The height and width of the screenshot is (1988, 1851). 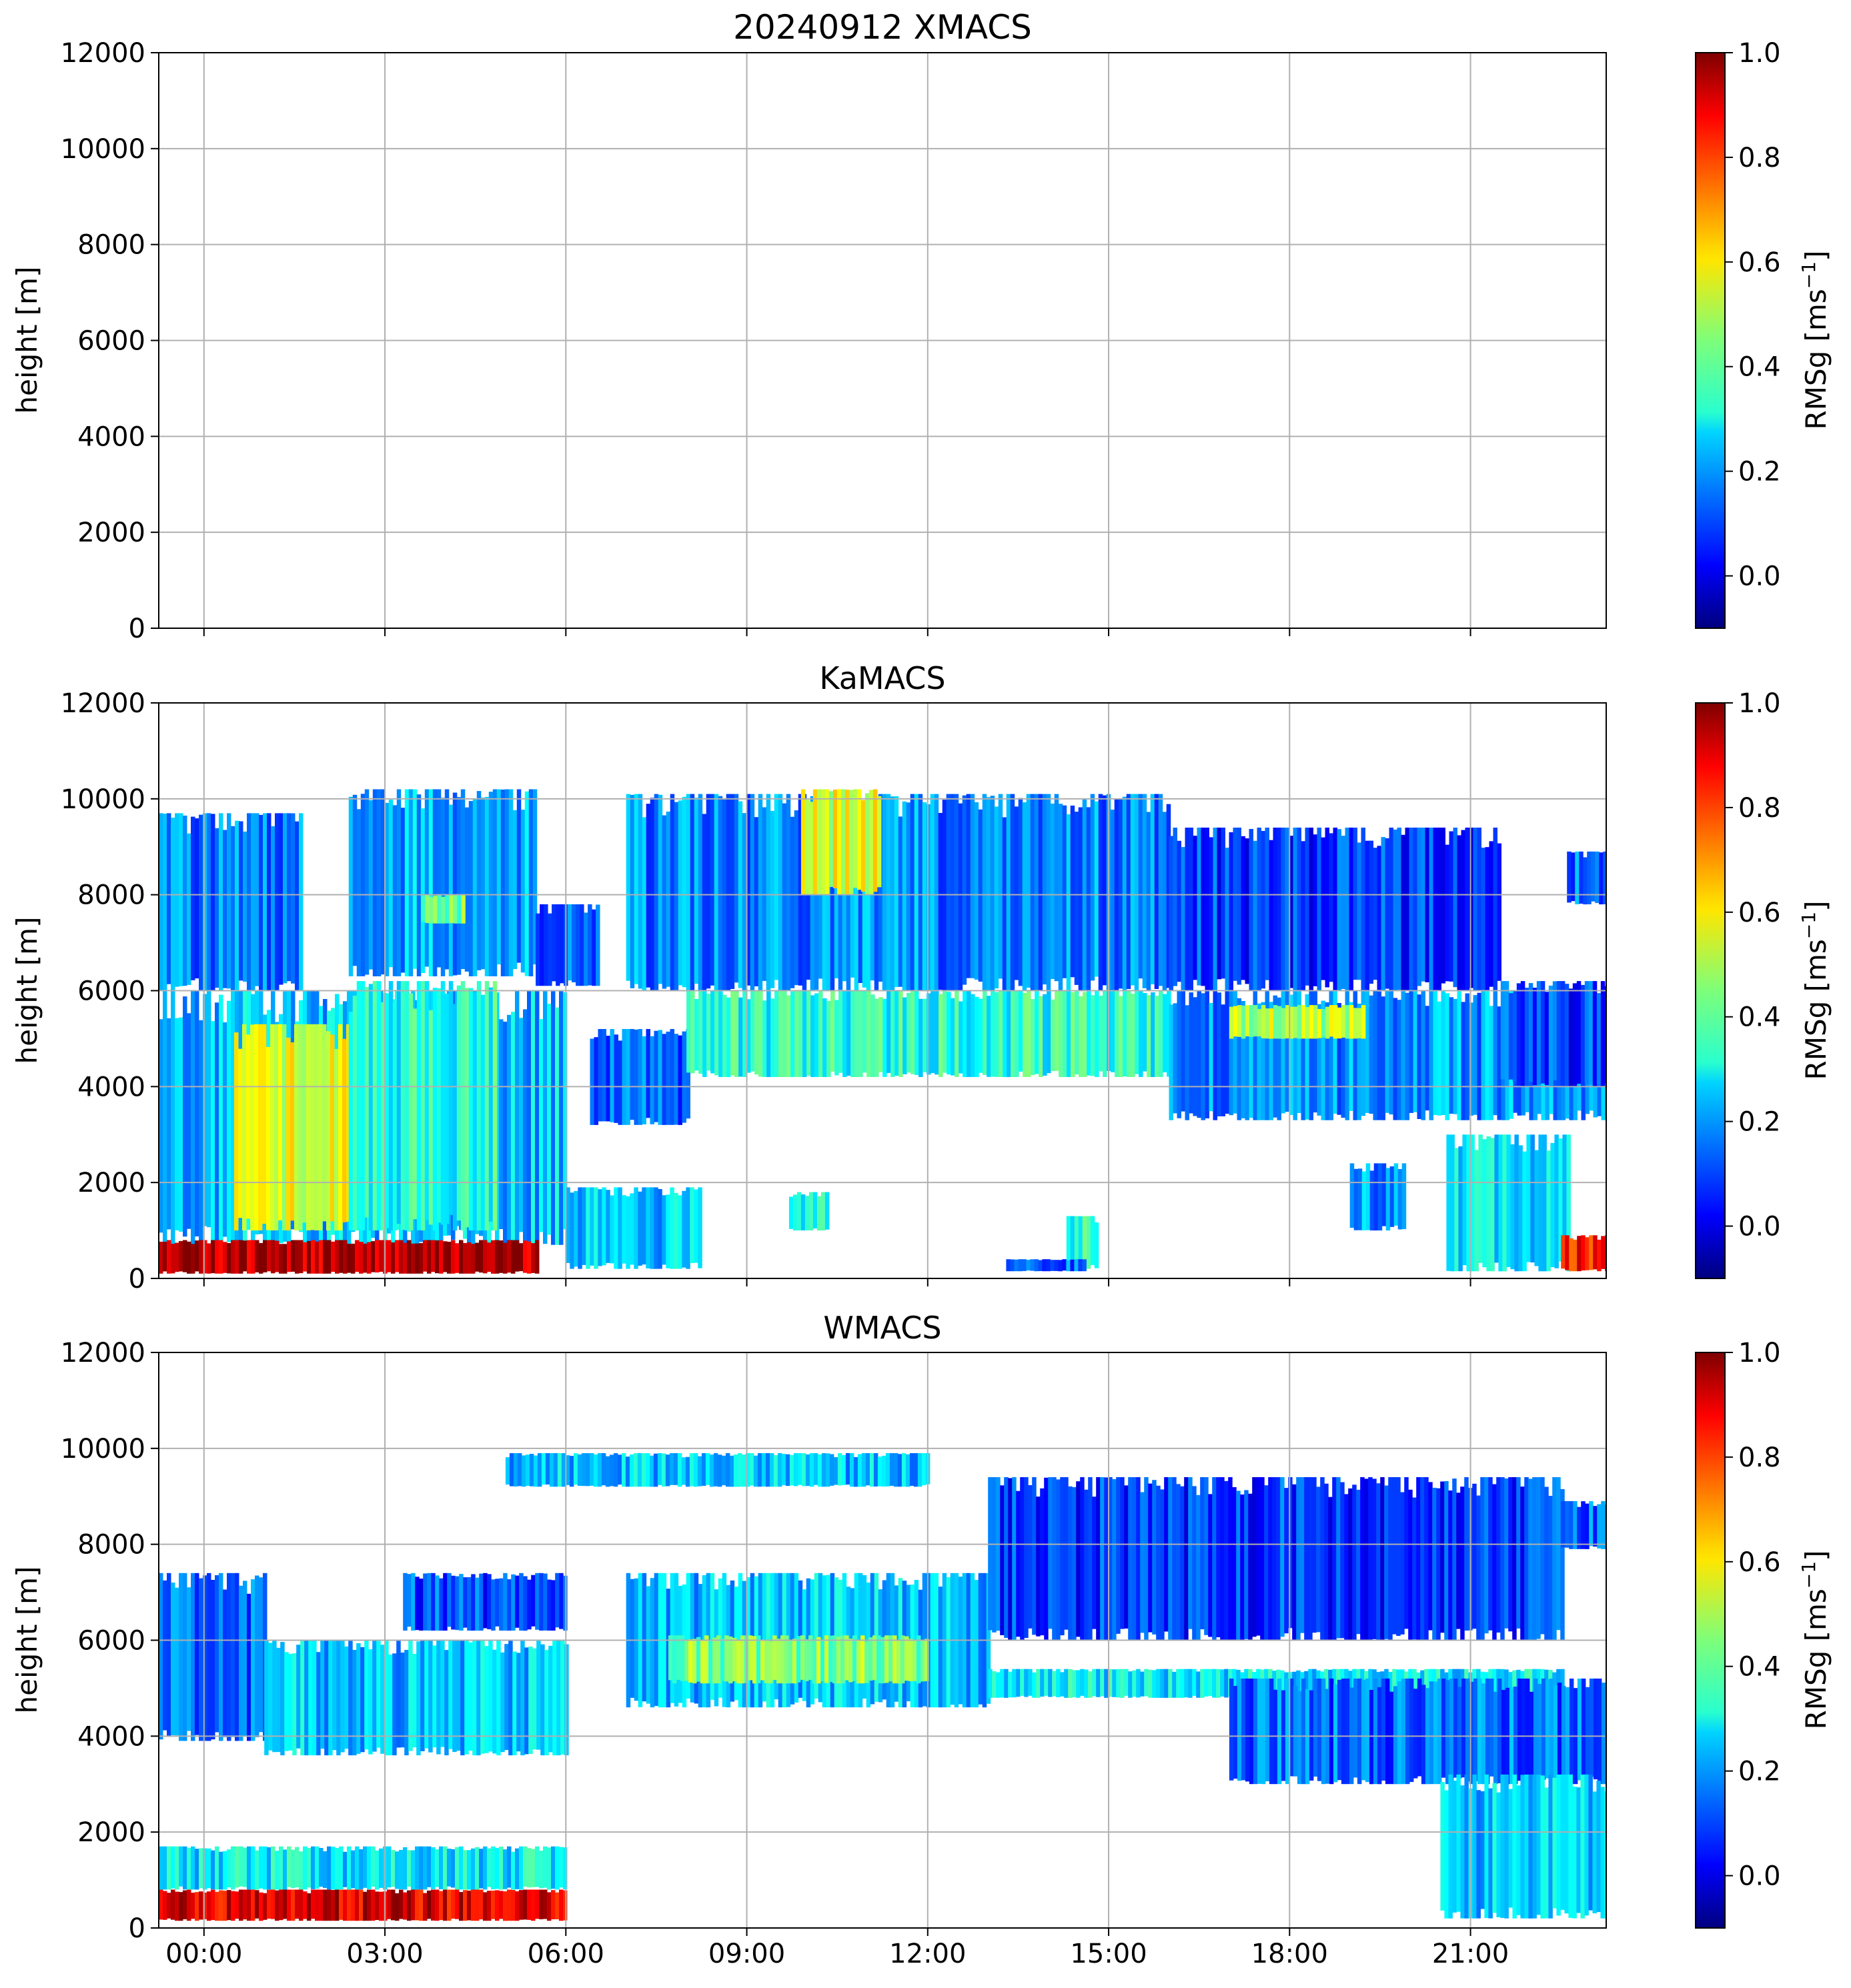 What do you see at coordinates (1759, 577) in the screenshot?
I see `colorbar-tick-label: 0.0` at bounding box center [1759, 577].